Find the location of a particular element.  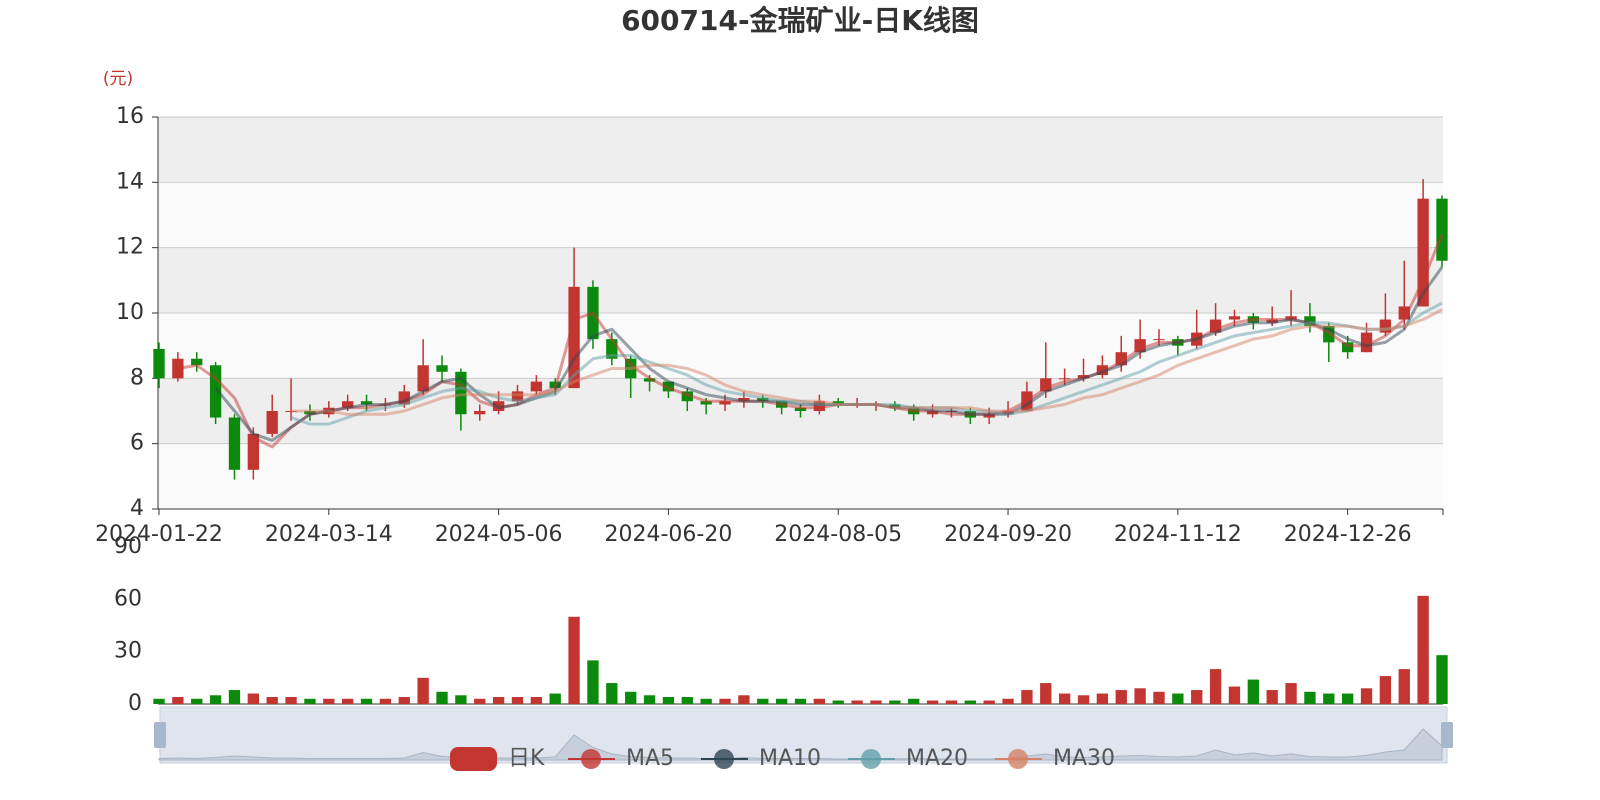

volume-tick-label: 30 is located at coordinates (128, 651).